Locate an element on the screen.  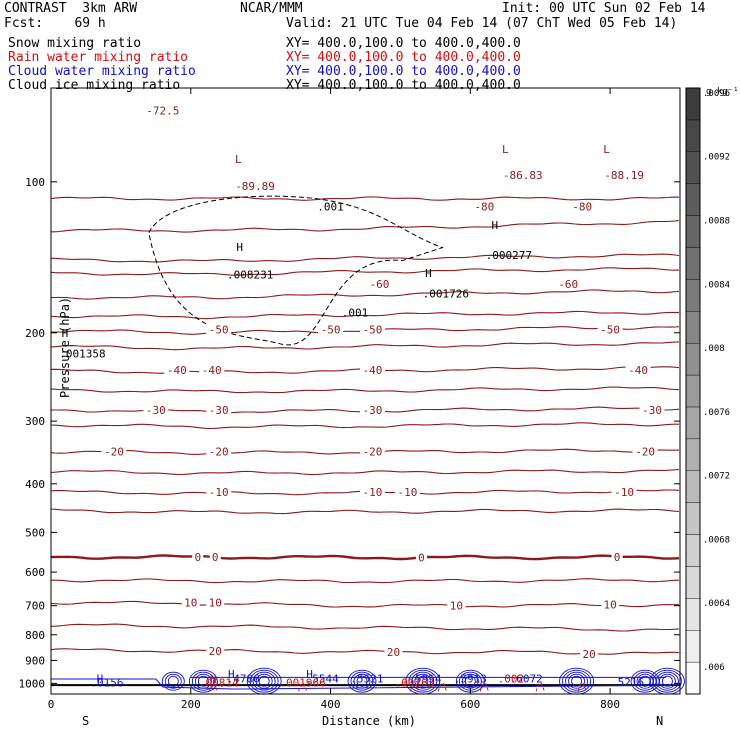
extrema-label-6: H is located at coordinates (239, 247).